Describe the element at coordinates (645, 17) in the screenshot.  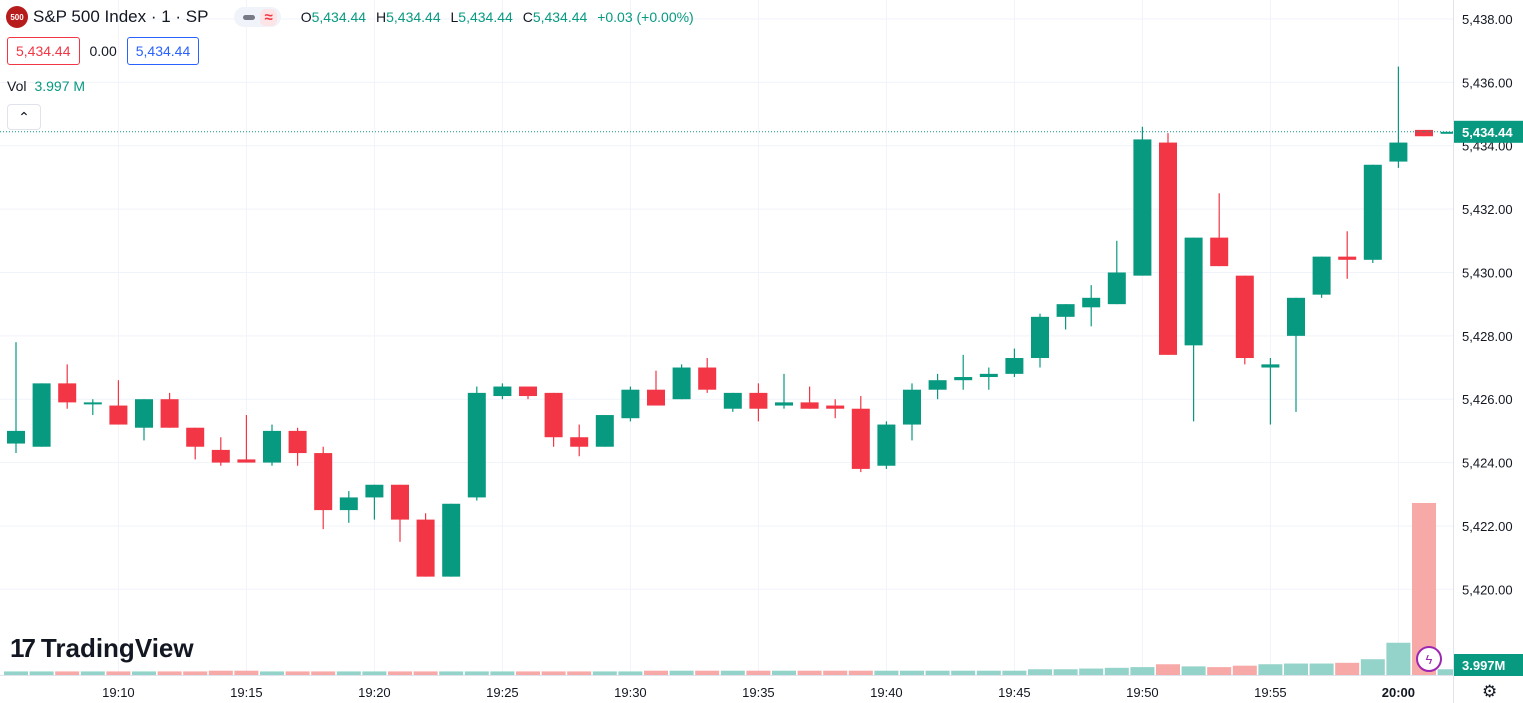
I see `change-value: +0.03 (+0.00%)` at that location.